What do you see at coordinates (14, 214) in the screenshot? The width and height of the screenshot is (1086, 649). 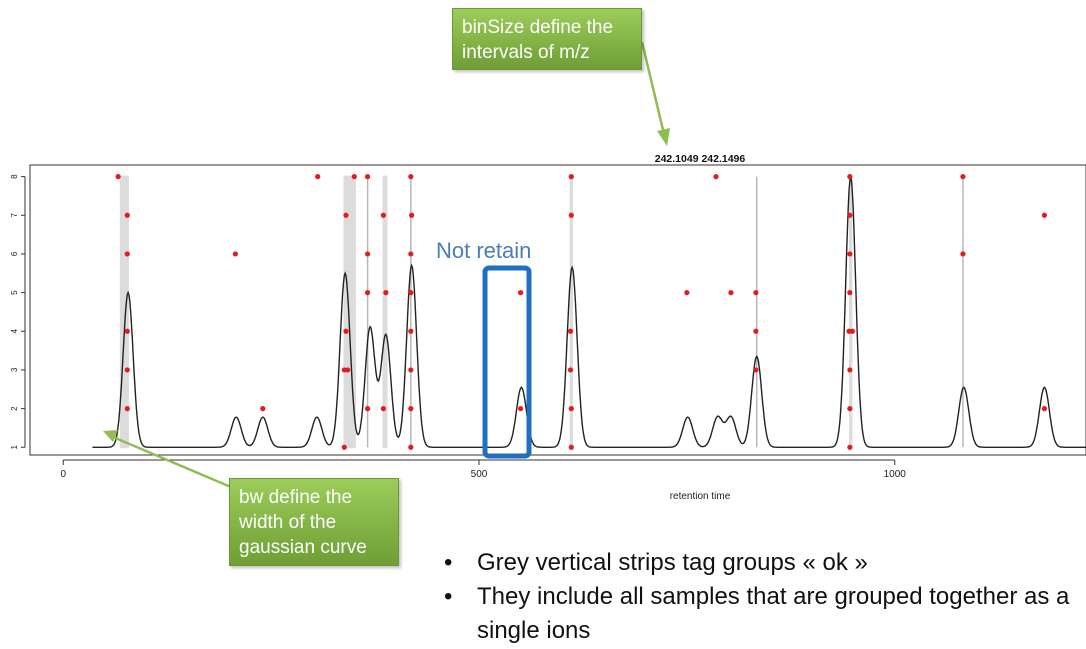 I see `y-tick-label: 7` at bounding box center [14, 214].